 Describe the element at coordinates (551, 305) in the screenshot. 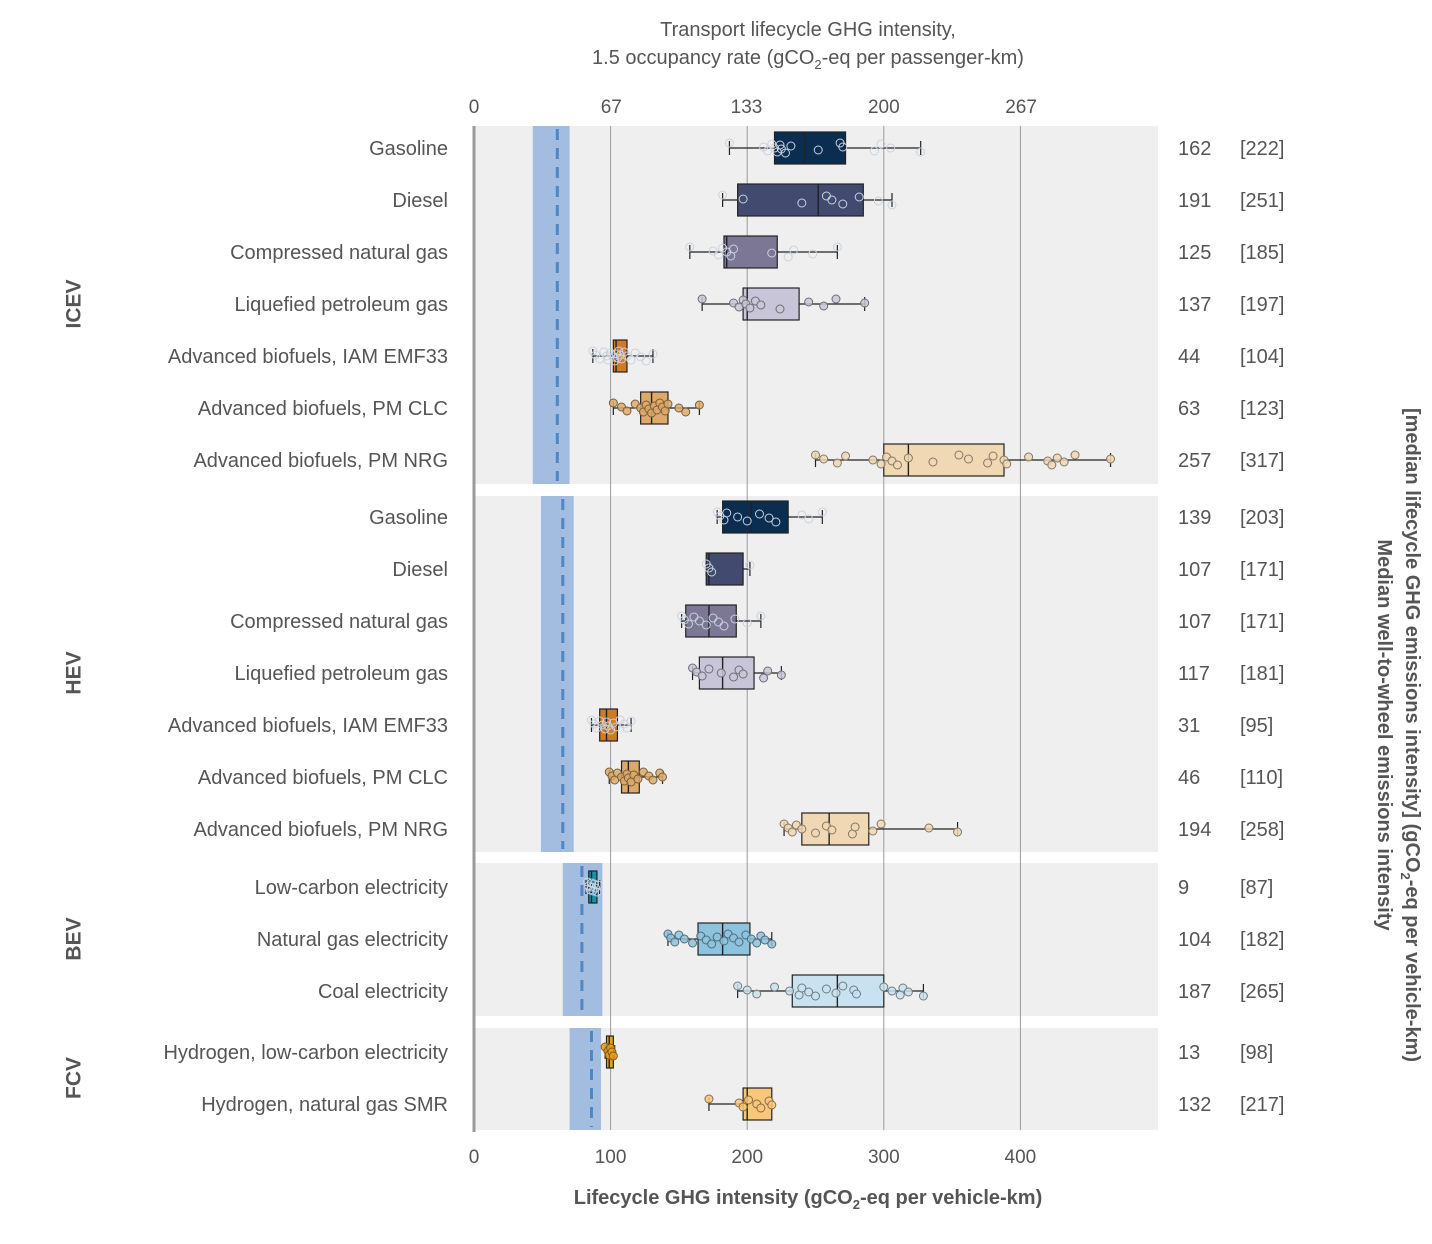

I see `wtw-band-icev` at that location.